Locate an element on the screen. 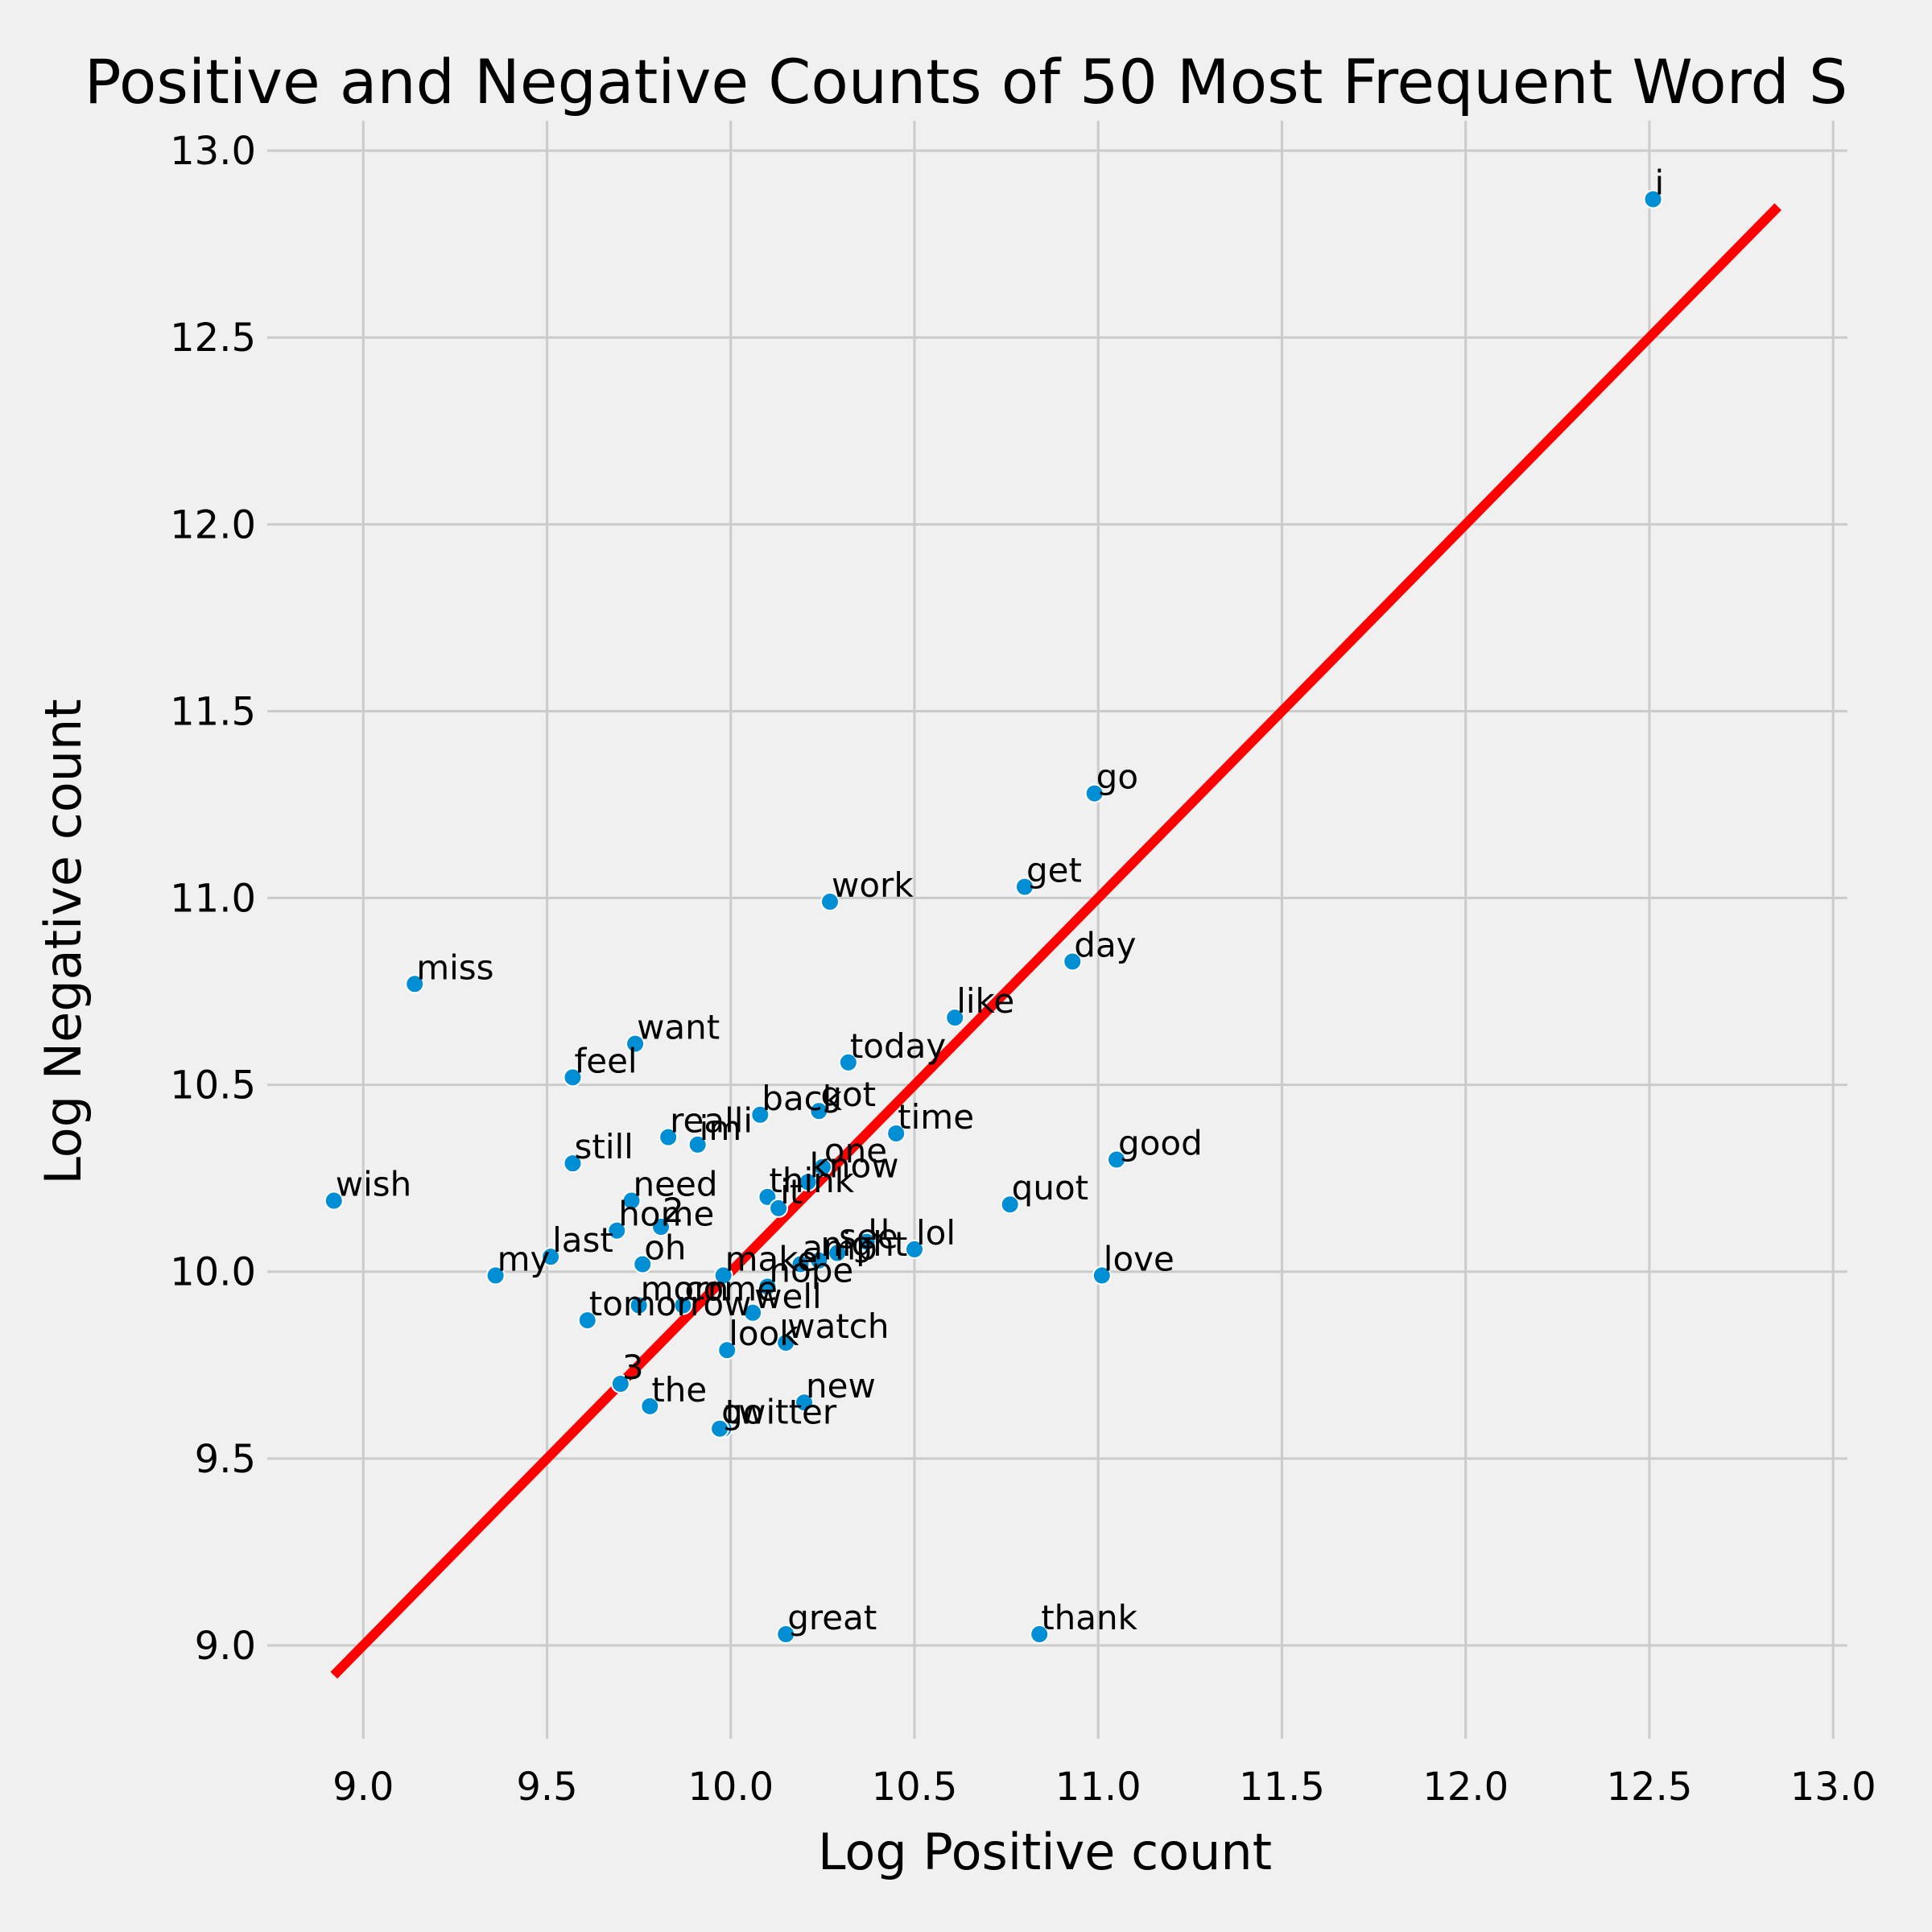  point-label-33: make is located at coordinates (771, 1258).